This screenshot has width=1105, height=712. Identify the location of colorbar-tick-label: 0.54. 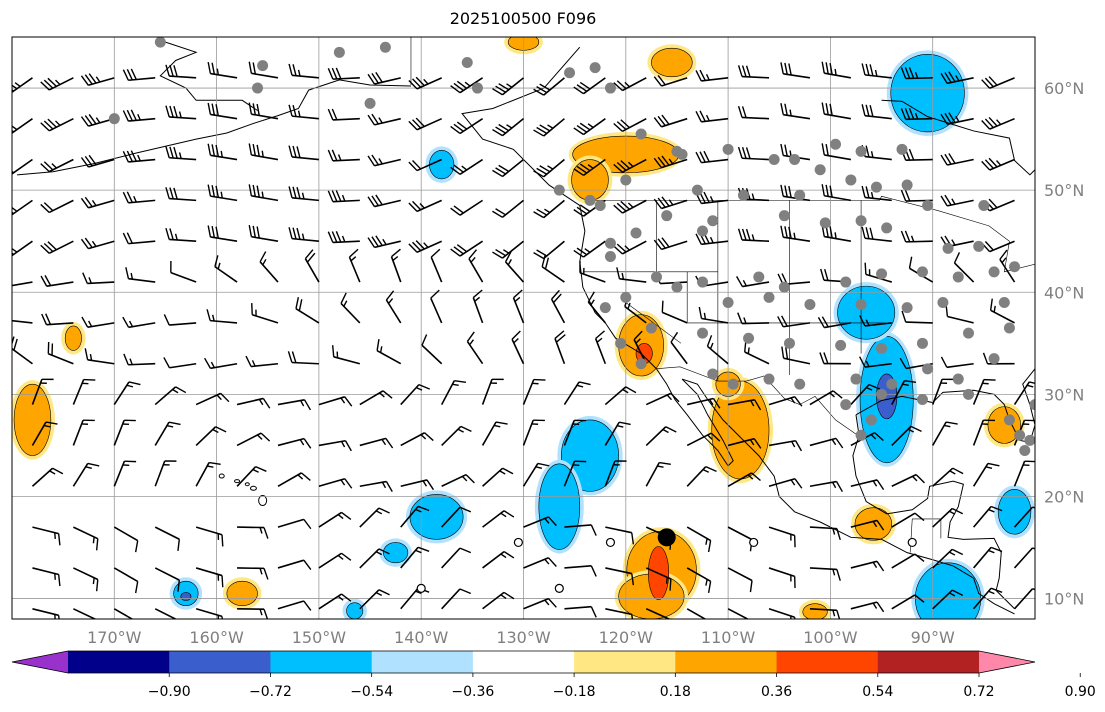
(877, 692).